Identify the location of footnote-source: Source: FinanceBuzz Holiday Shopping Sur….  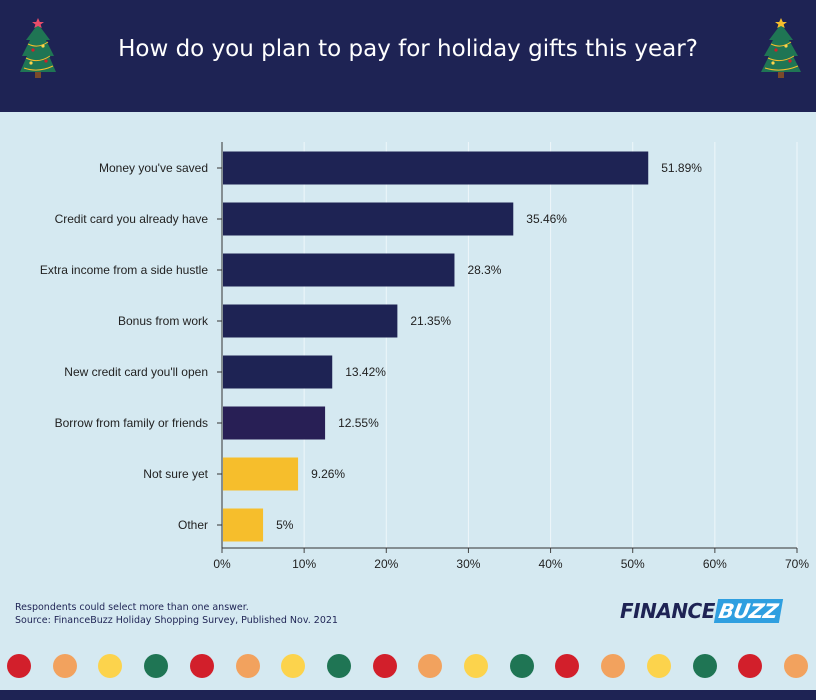
(176, 620).